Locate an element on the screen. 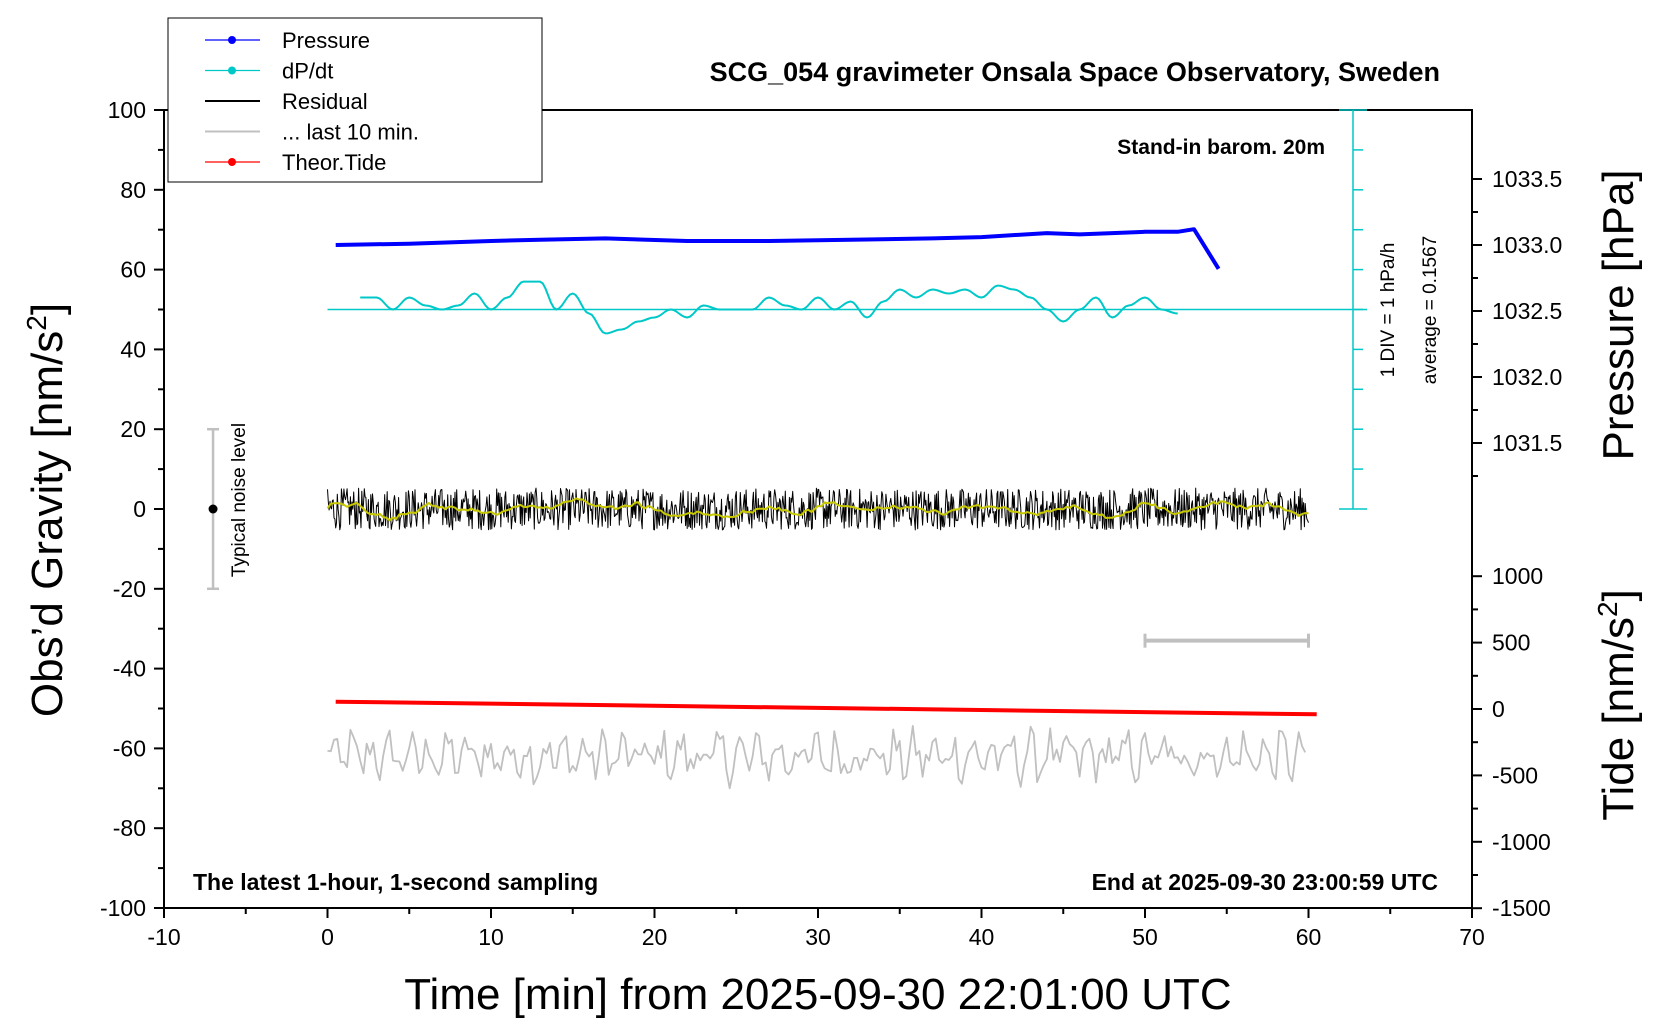 This screenshot has width=1660, height=1020. pressure-tick-label: 1033.5 is located at coordinates (1527, 179).